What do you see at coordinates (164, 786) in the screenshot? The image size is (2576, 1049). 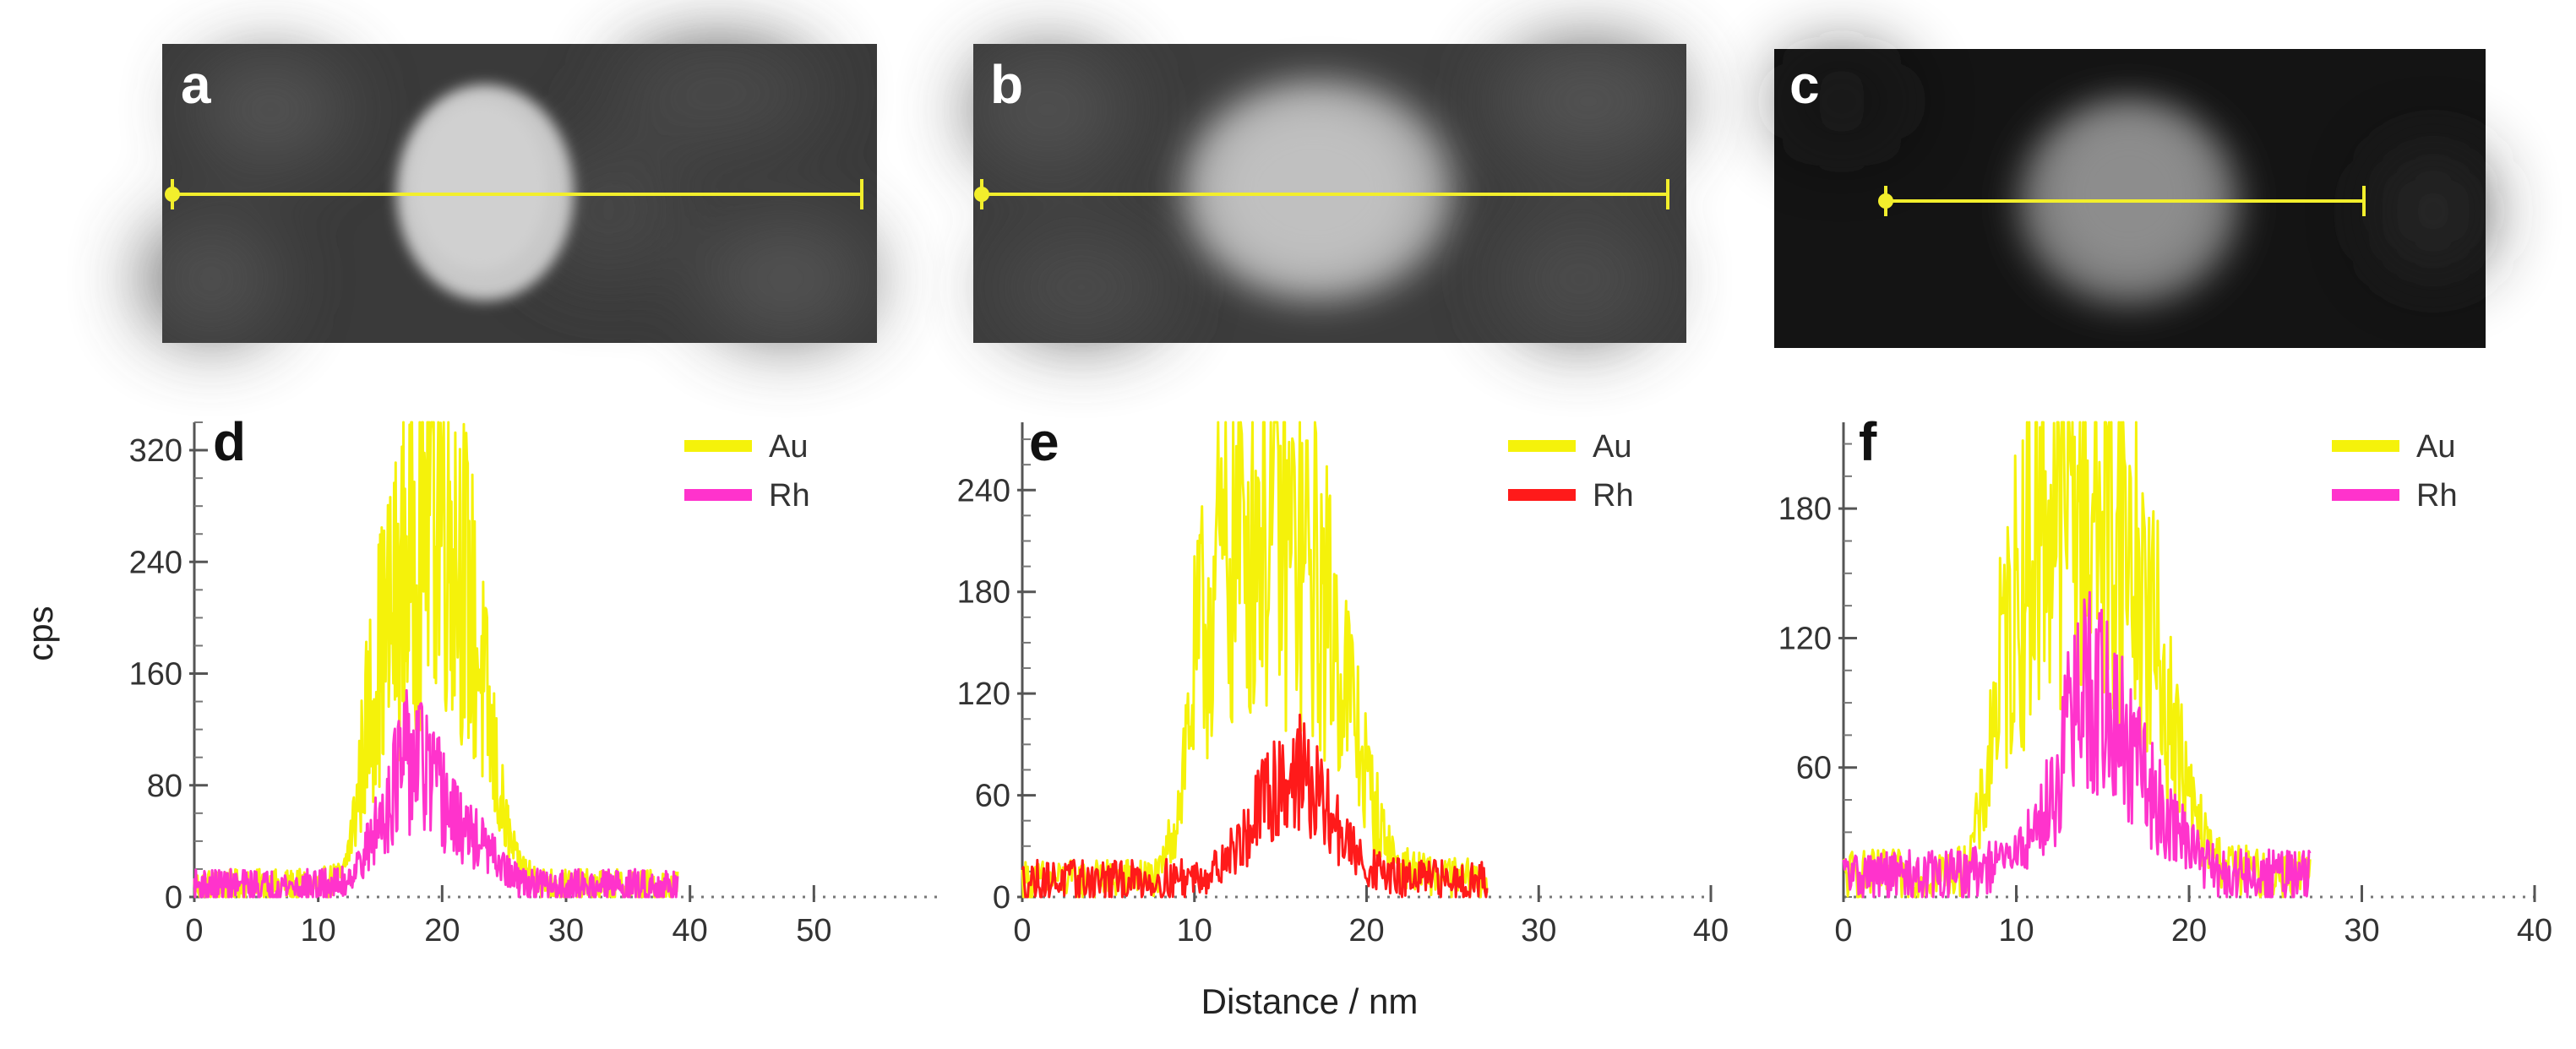 I see `y-tick-label: 80` at bounding box center [164, 786].